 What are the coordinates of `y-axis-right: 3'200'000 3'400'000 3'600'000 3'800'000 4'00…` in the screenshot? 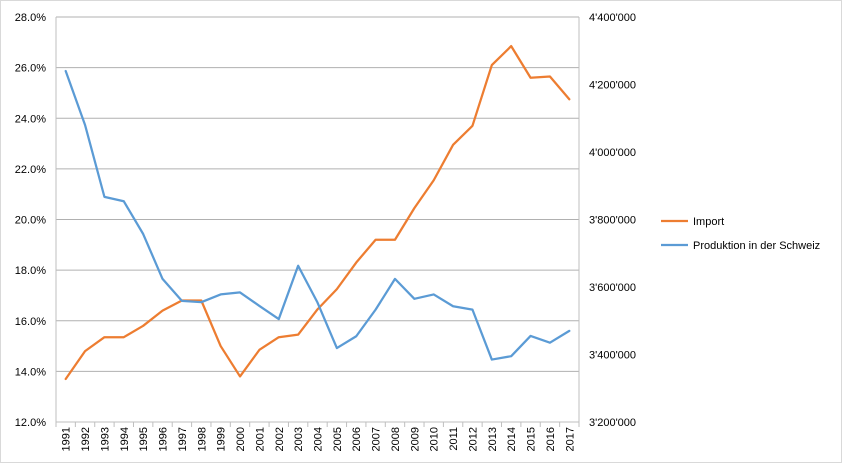 It's located at (612, 220).